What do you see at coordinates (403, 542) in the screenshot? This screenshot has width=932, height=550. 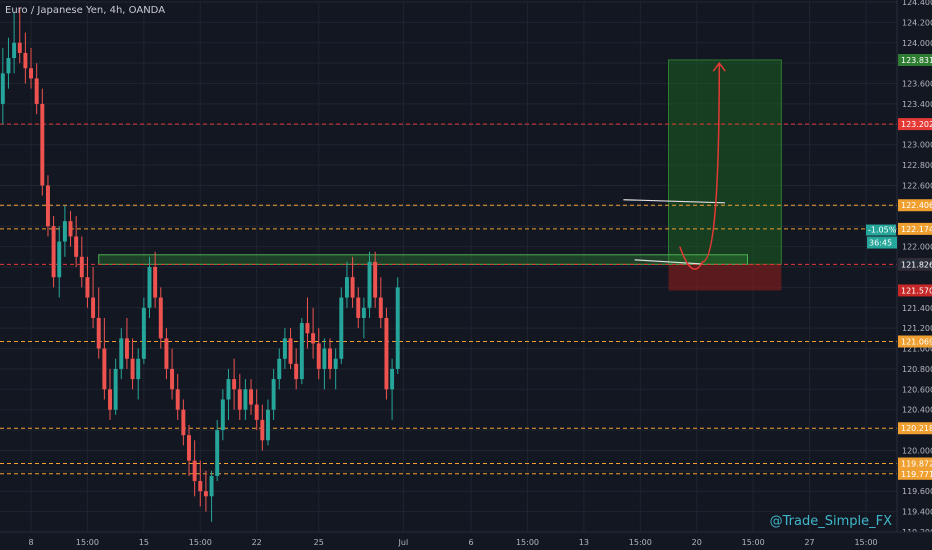 I see `time-tick-label: Jul` at bounding box center [403, 542].